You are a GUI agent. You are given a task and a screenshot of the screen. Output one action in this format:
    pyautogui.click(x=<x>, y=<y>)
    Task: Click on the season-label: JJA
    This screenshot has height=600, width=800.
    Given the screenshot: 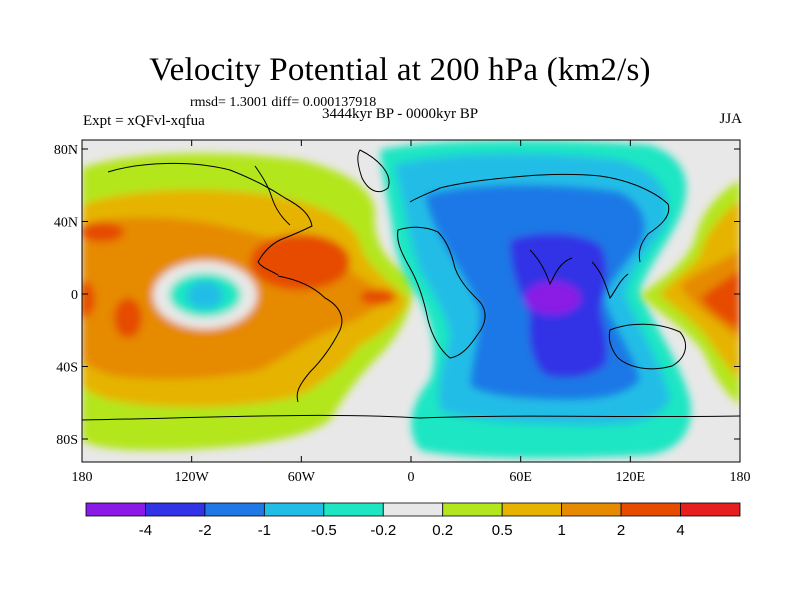 What is the action you would take?
    pyautogui.click(x=730, y=119)
    